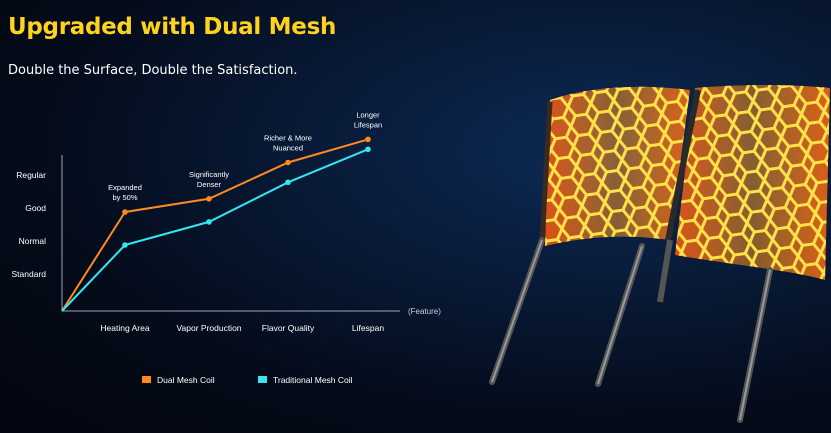 Image resolution: width=831 pixels, height=433 pixels. I want to click on legend-label: Traditional Mesh Coil, so click(313, 380).